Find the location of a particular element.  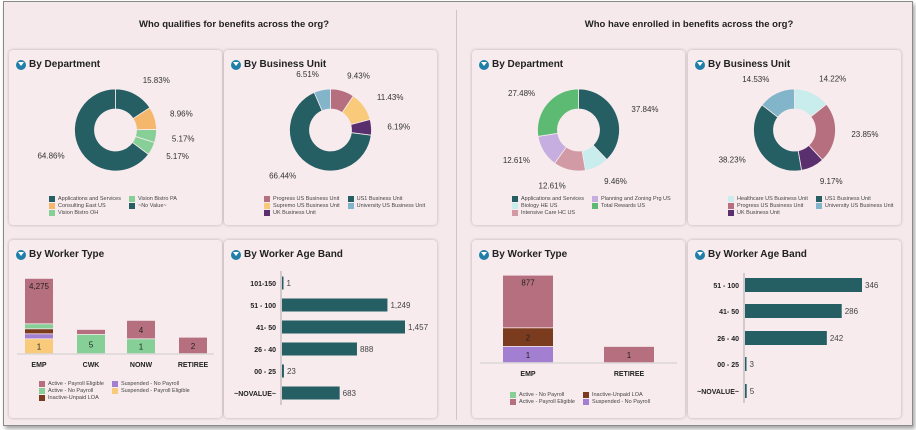

legend-item: ~No Value~ is located at coordinates (152, 206).